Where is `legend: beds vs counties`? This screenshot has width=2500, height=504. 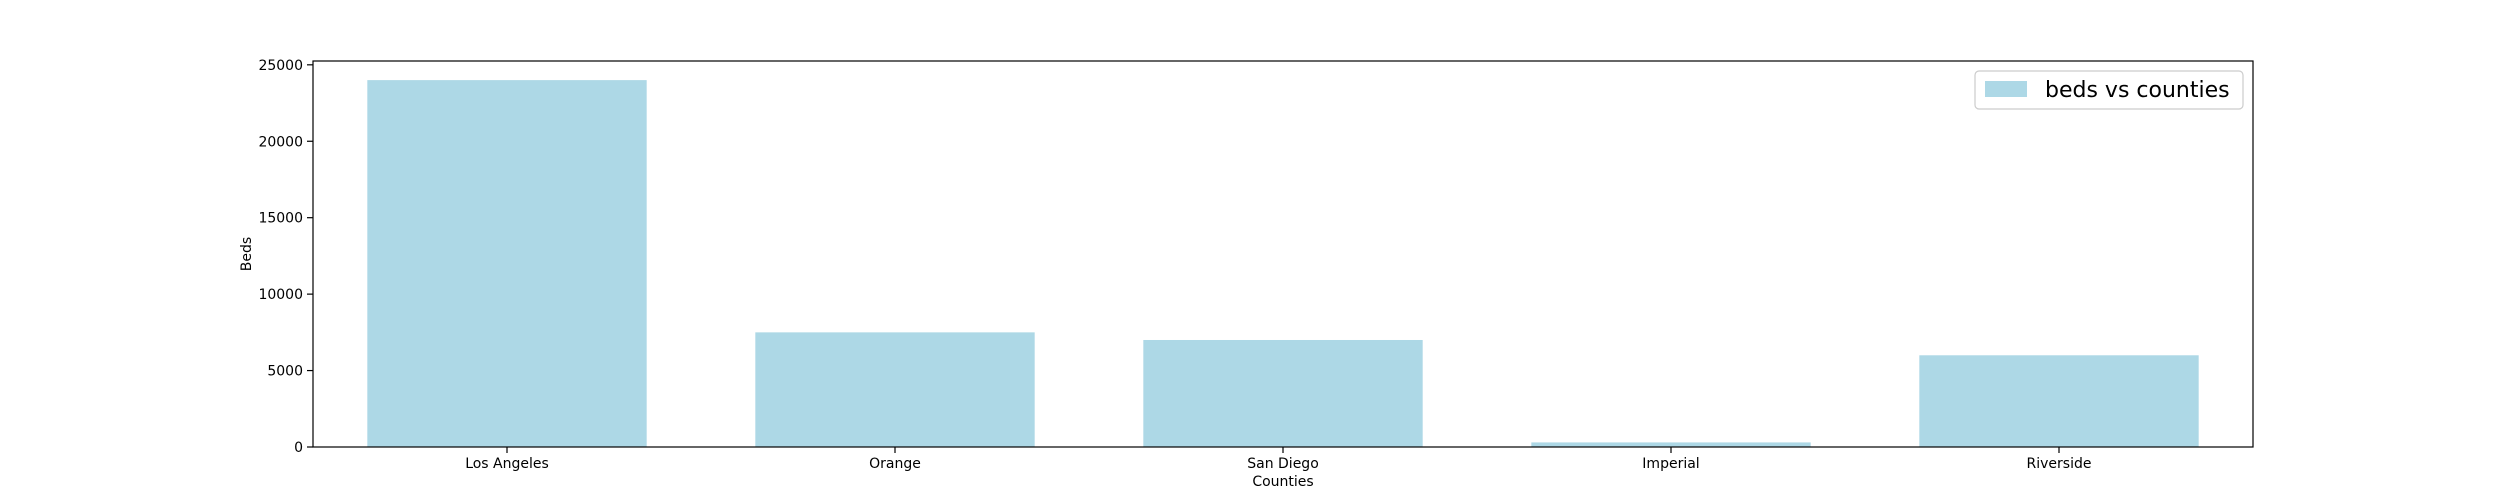 legend: beds vs counties is located at coordinates (2109, 90).